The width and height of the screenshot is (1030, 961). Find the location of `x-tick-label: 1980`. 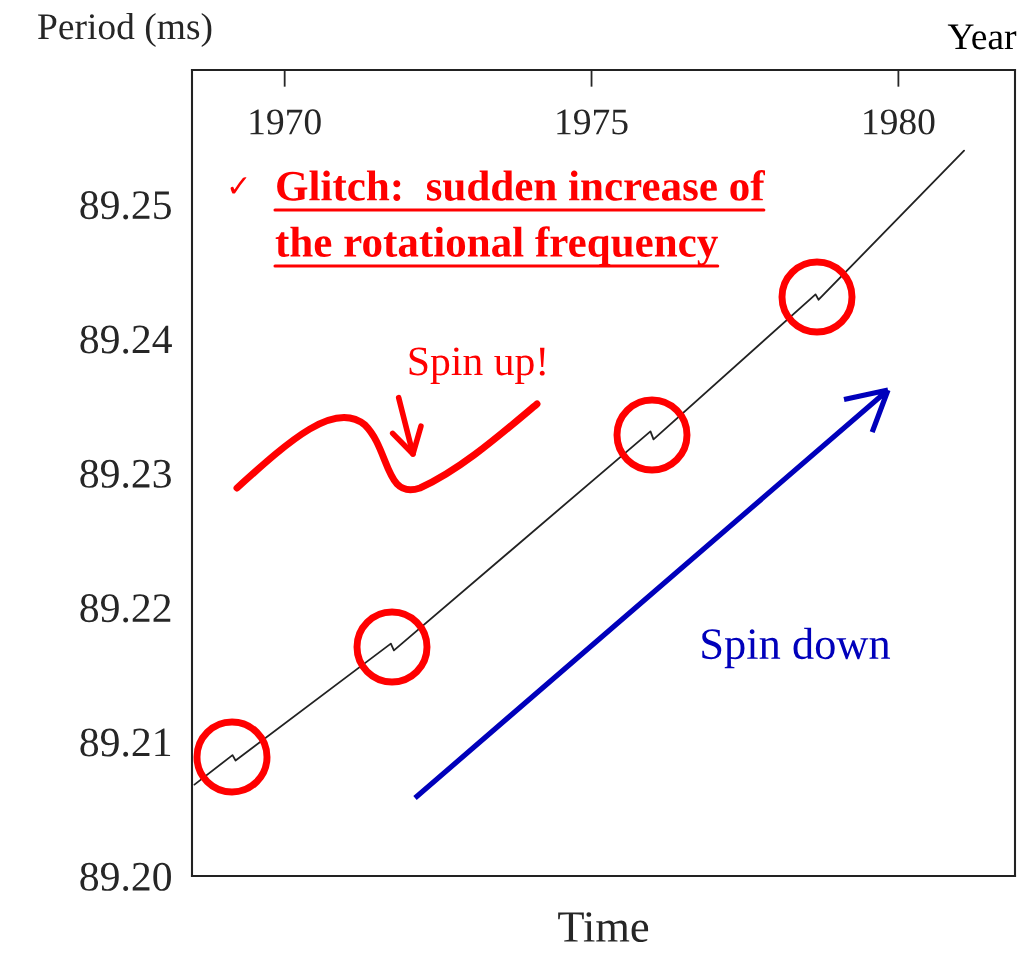

x-tick-label: 1980 is located at coordinates (899, 122).